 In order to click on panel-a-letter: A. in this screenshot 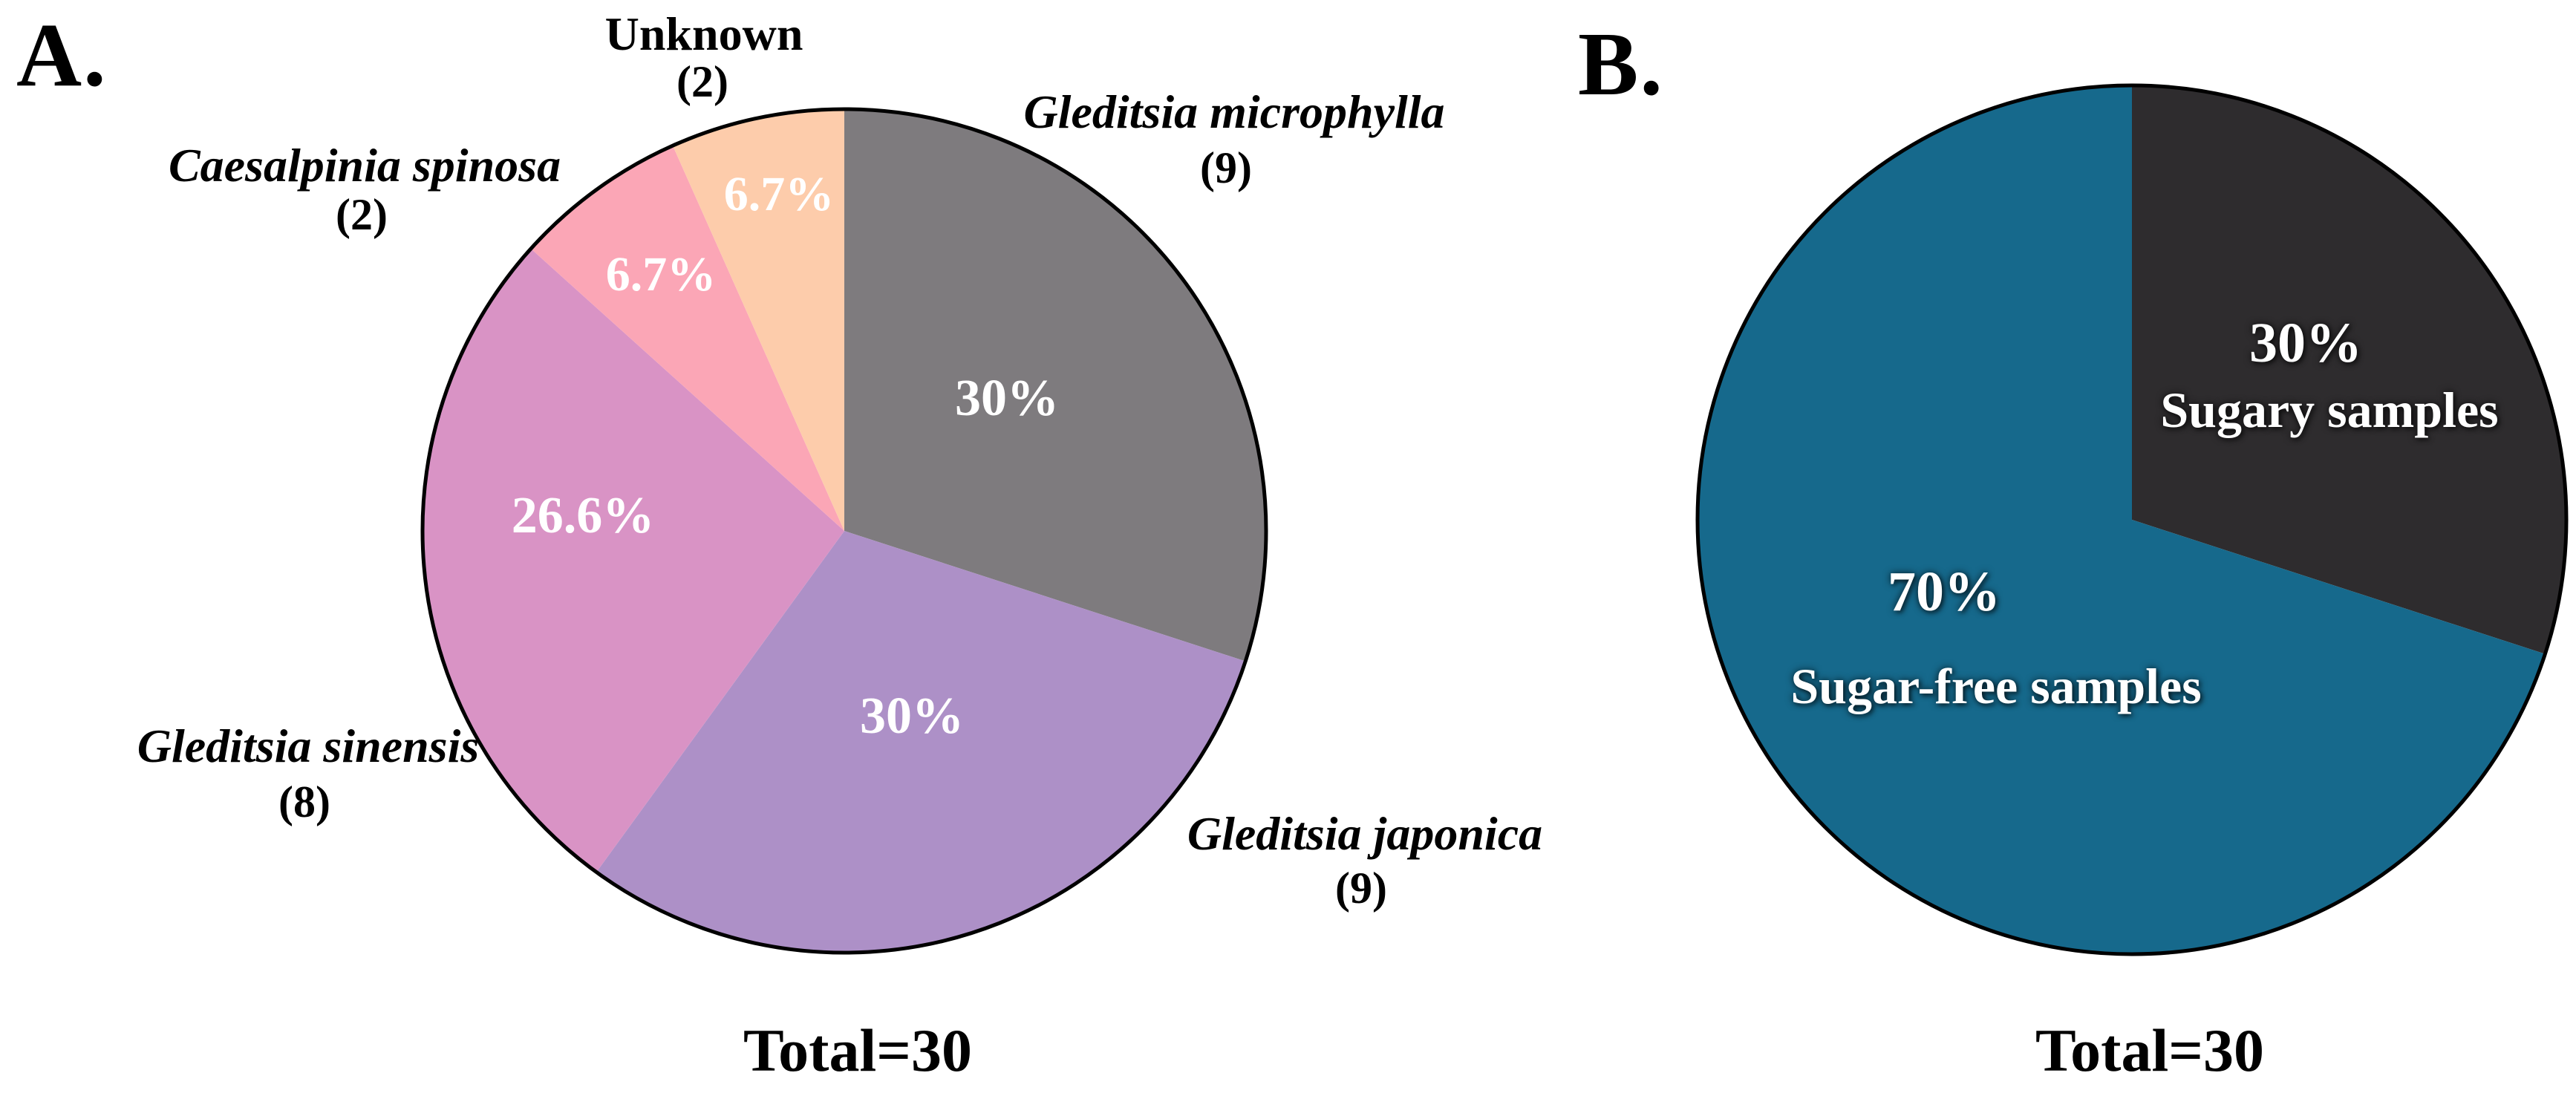, I will do `click(62, 55)`.